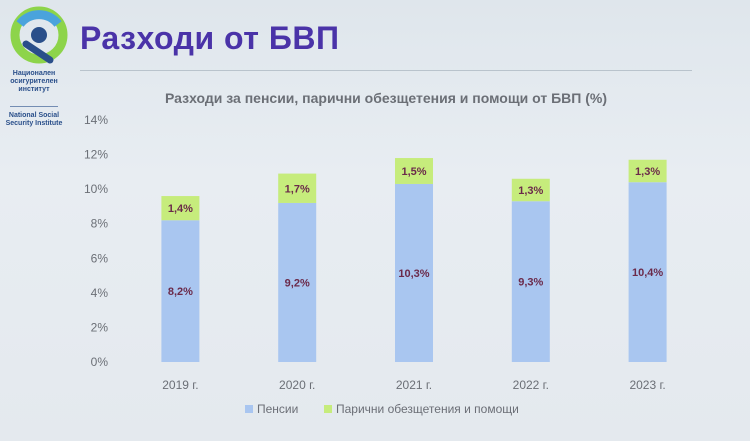  Describe the element at coordinates (96, 189) in the screenshot. I see `y-tick-label: 10%` at that location.